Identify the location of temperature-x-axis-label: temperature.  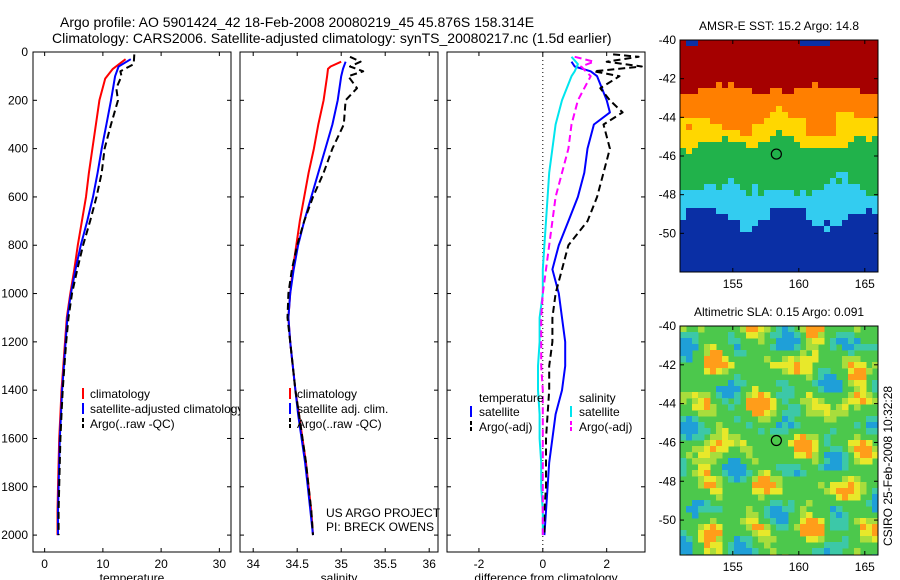
(132, 575).